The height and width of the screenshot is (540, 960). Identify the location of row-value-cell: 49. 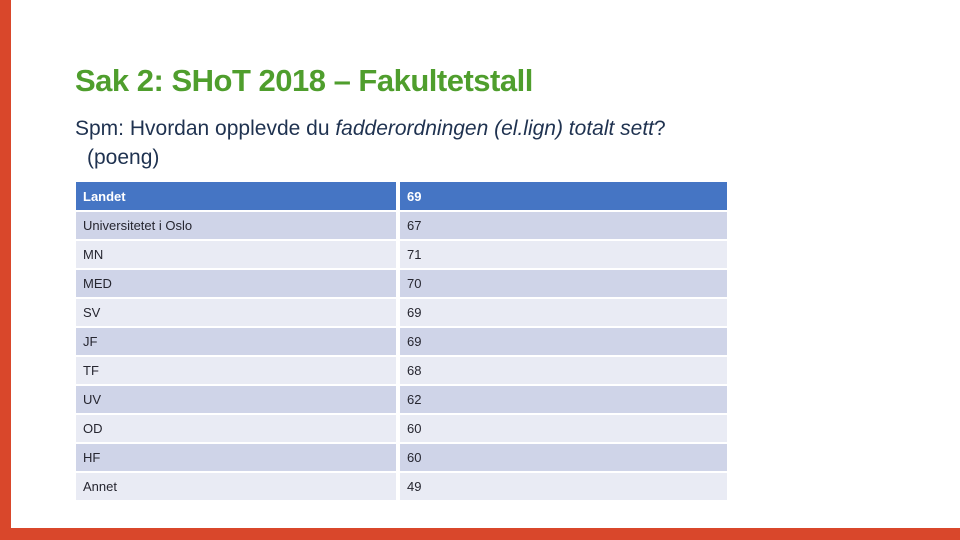
(563, 486).